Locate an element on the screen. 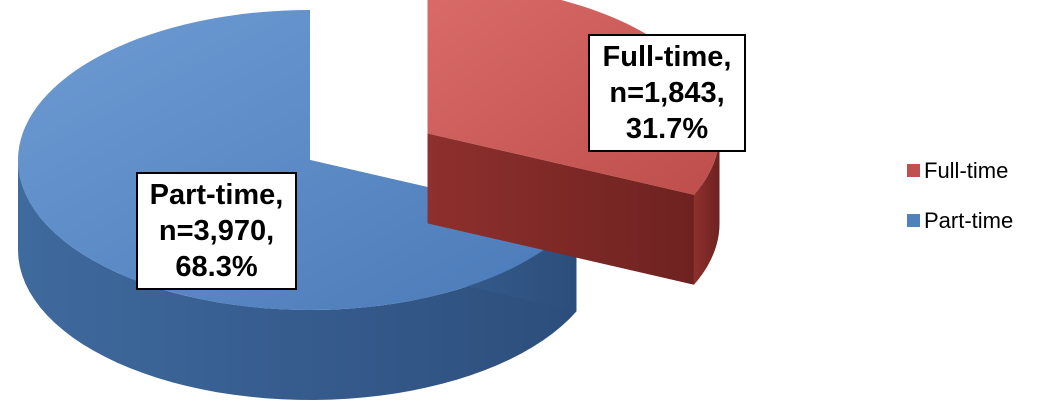 This screenshot has width=1037, height=406. data-label-part-time: Part-time, n=3,970, 68.3% is located at coordinates (216, 231).